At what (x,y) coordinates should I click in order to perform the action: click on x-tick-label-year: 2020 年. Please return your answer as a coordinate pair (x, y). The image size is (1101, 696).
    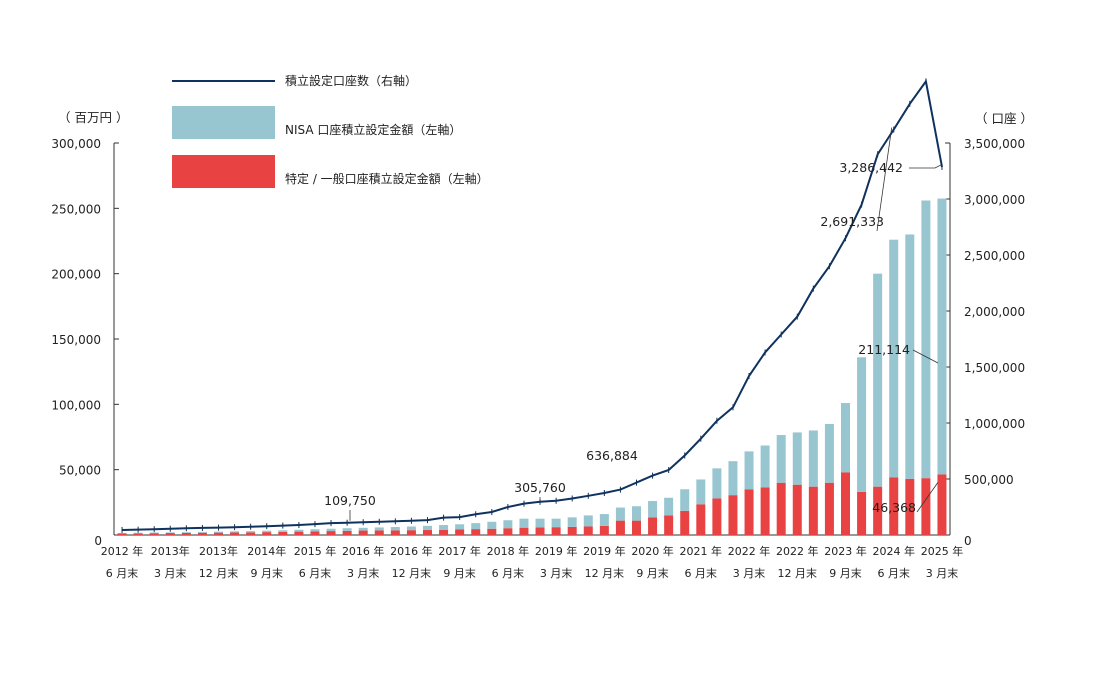
    Looking at the image, I should click on (652, 551).